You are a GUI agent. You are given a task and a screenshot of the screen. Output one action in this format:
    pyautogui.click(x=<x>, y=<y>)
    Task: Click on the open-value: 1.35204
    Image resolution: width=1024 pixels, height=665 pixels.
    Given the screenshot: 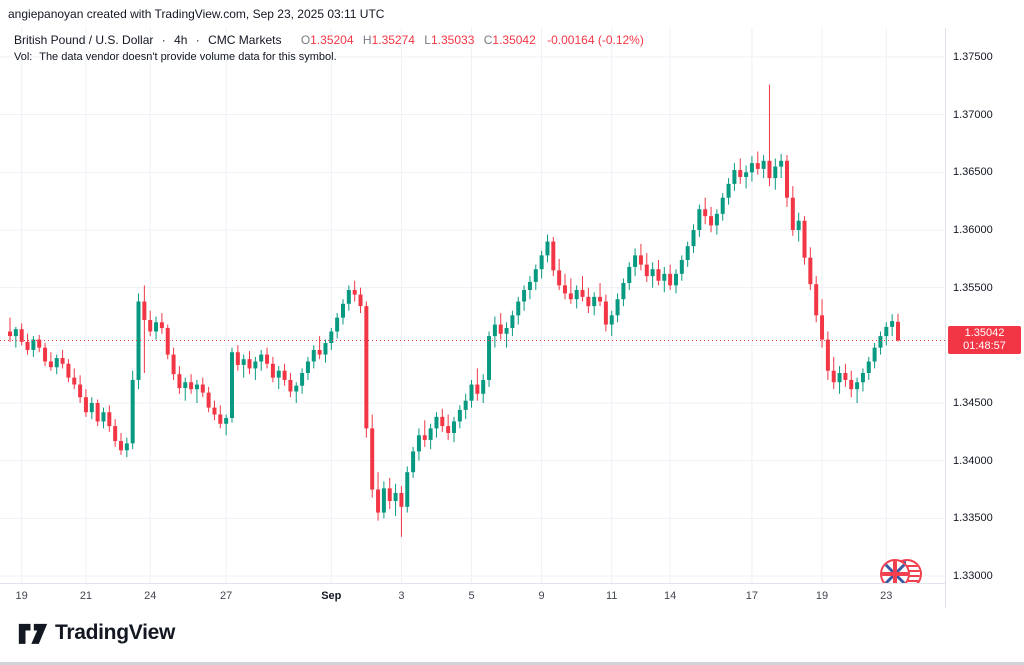 What is the action you would take?
    pyautogui.click(x=332, y=40)
    